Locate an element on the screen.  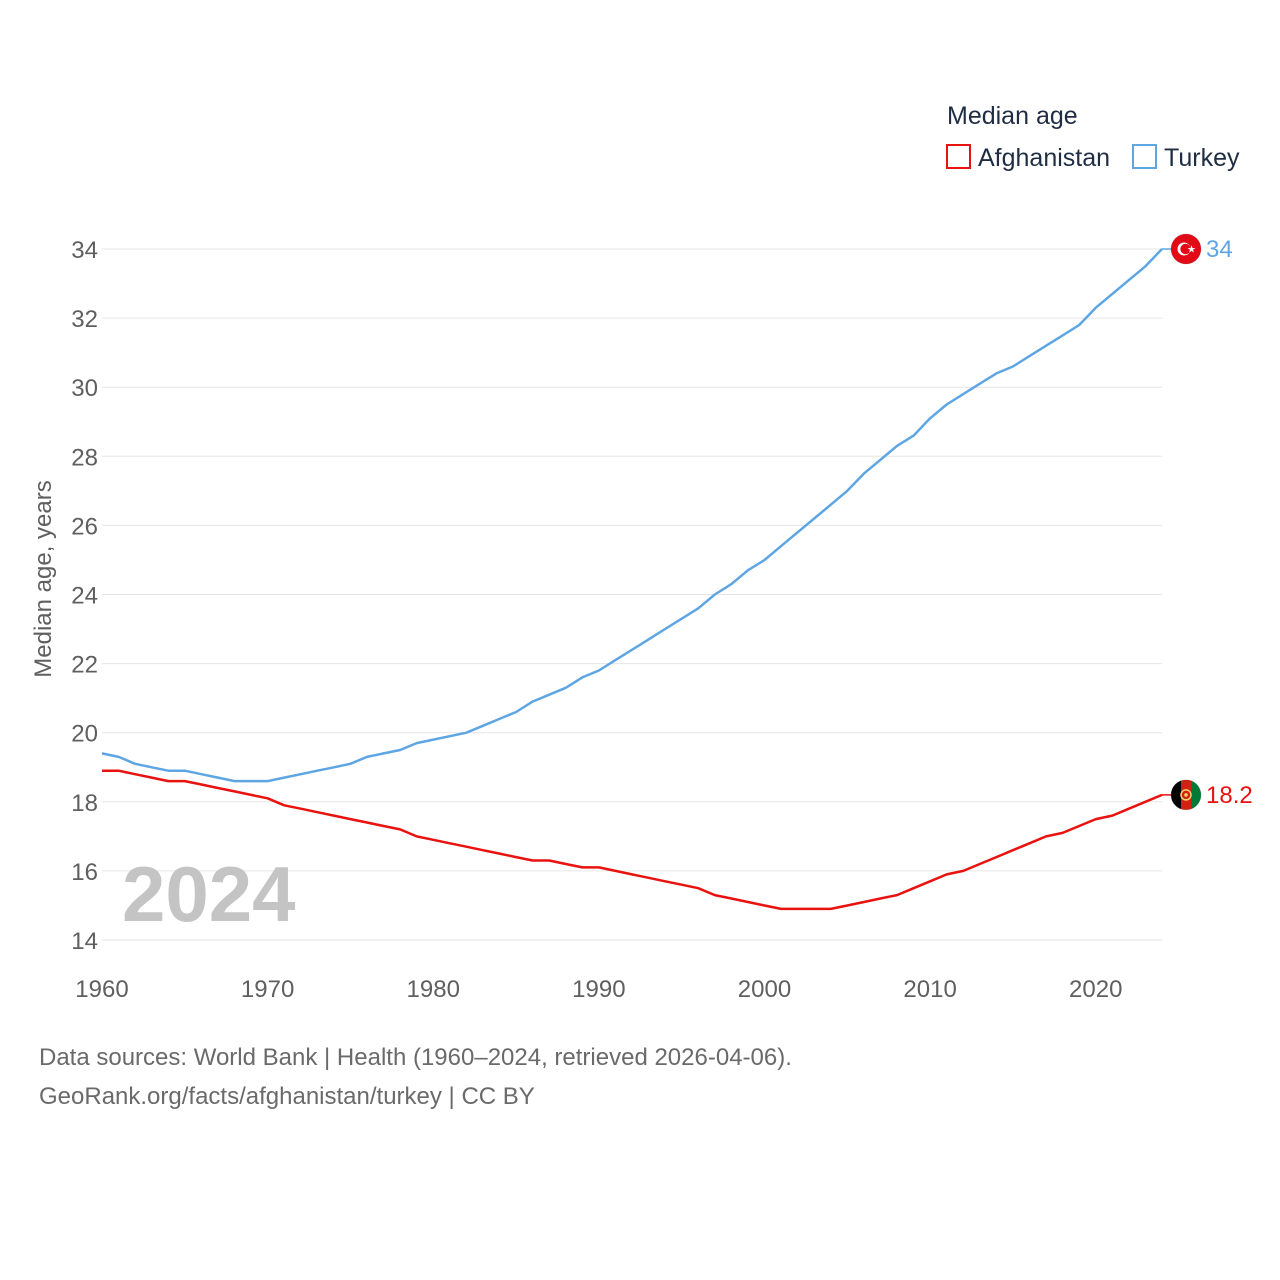
legend-item-afghanistan: Afghanistan is located at coordinates (1028, 158).